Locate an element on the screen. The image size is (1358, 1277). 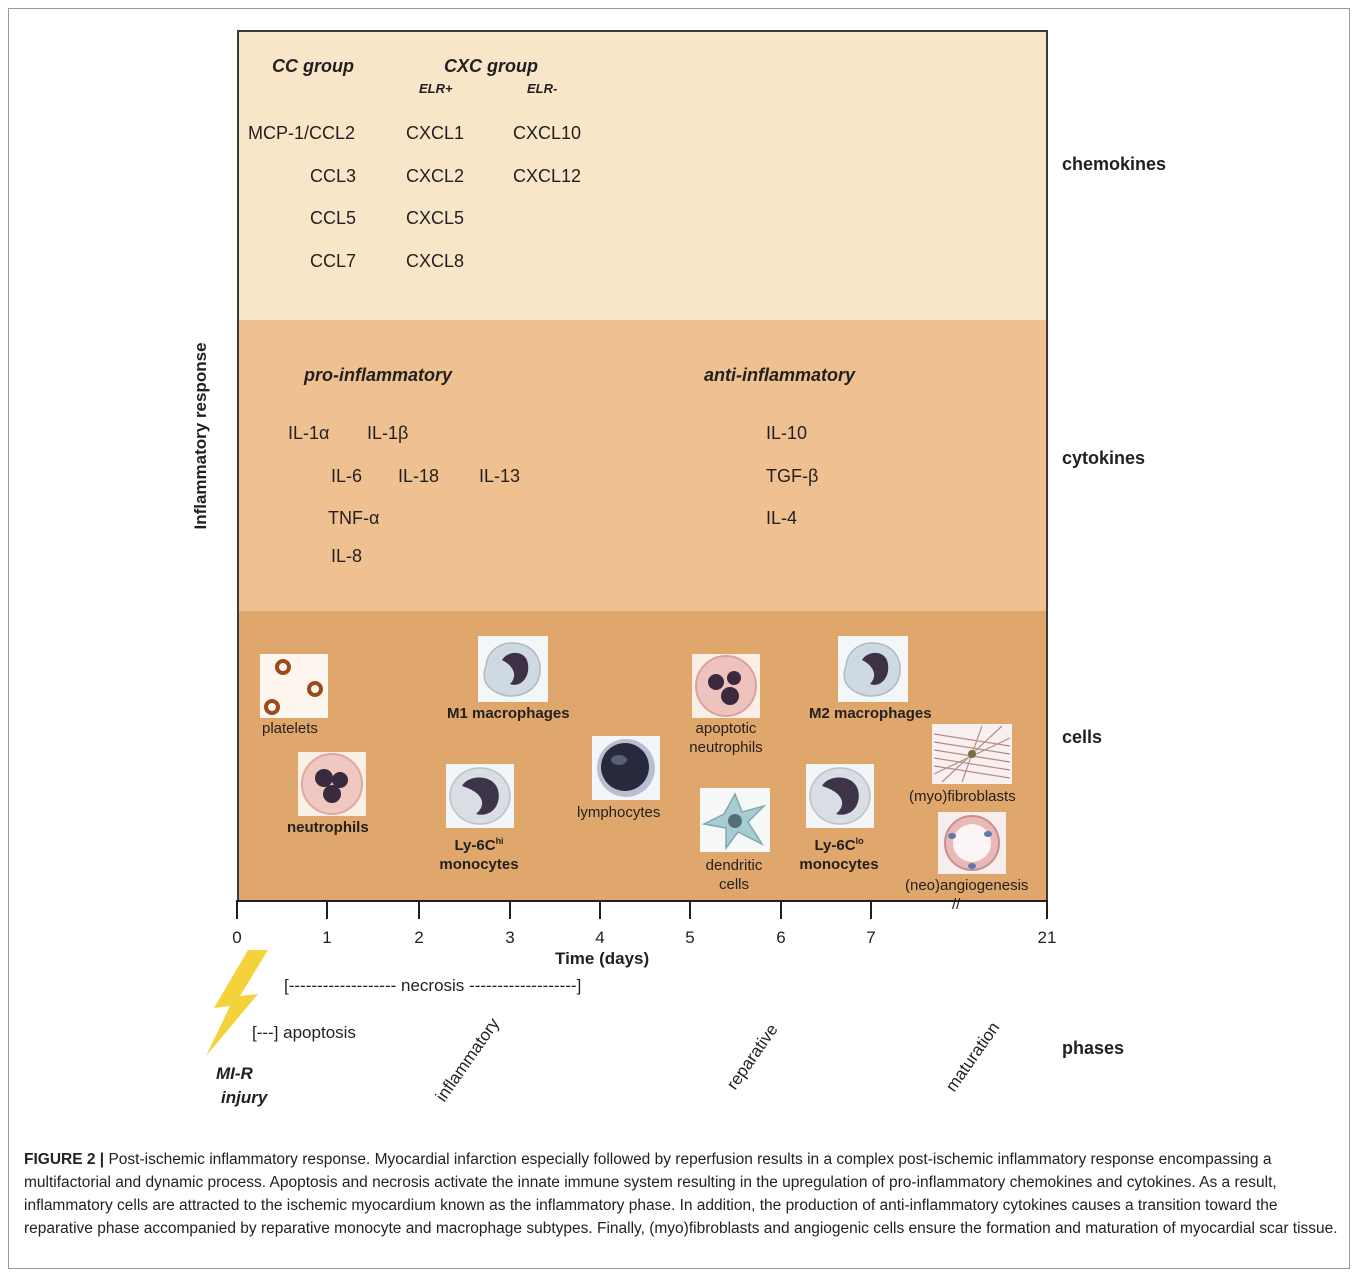
anti-inflammatory-header: anti-inflammatory is located at coordinates (780, 375).